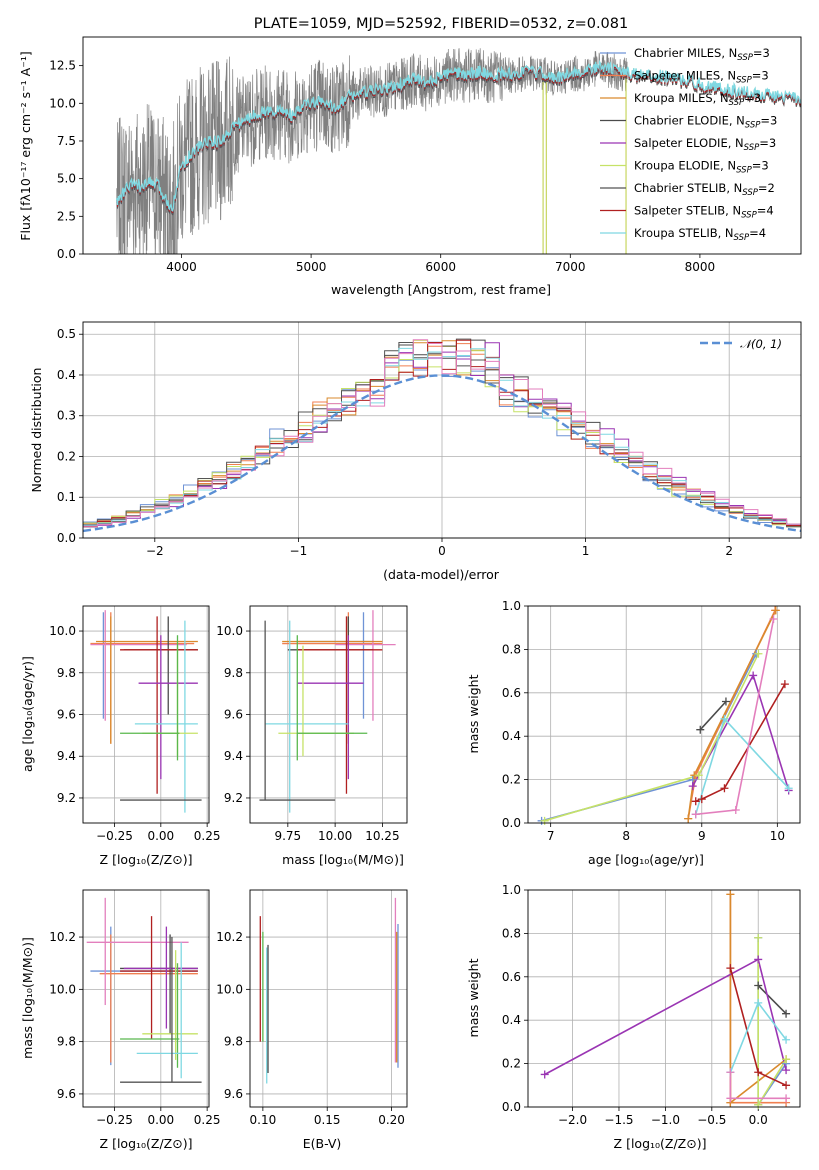 The image size is (819, 1170). I want to click on x-tick-label: 8, so click(626, 836).